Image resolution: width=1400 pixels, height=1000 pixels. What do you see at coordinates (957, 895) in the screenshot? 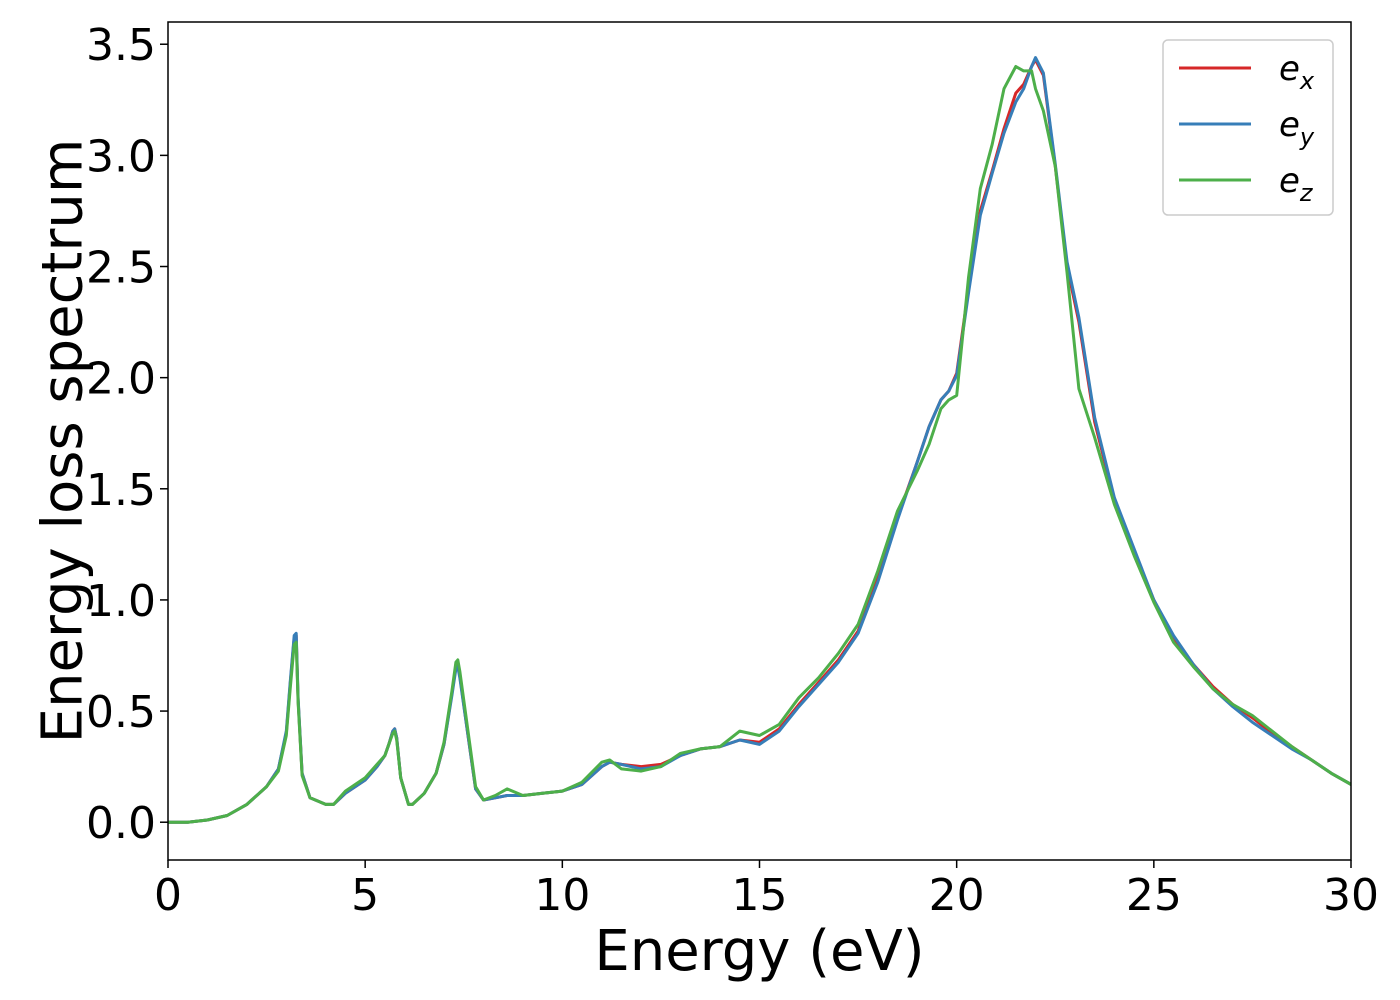
I see `x-tick-label: 20` at bounding box center [957, 895].